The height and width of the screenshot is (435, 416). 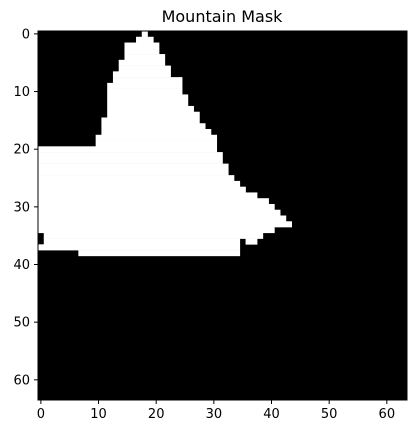 I want to click on y-tick-label: 40, so click(x=21, y=265).